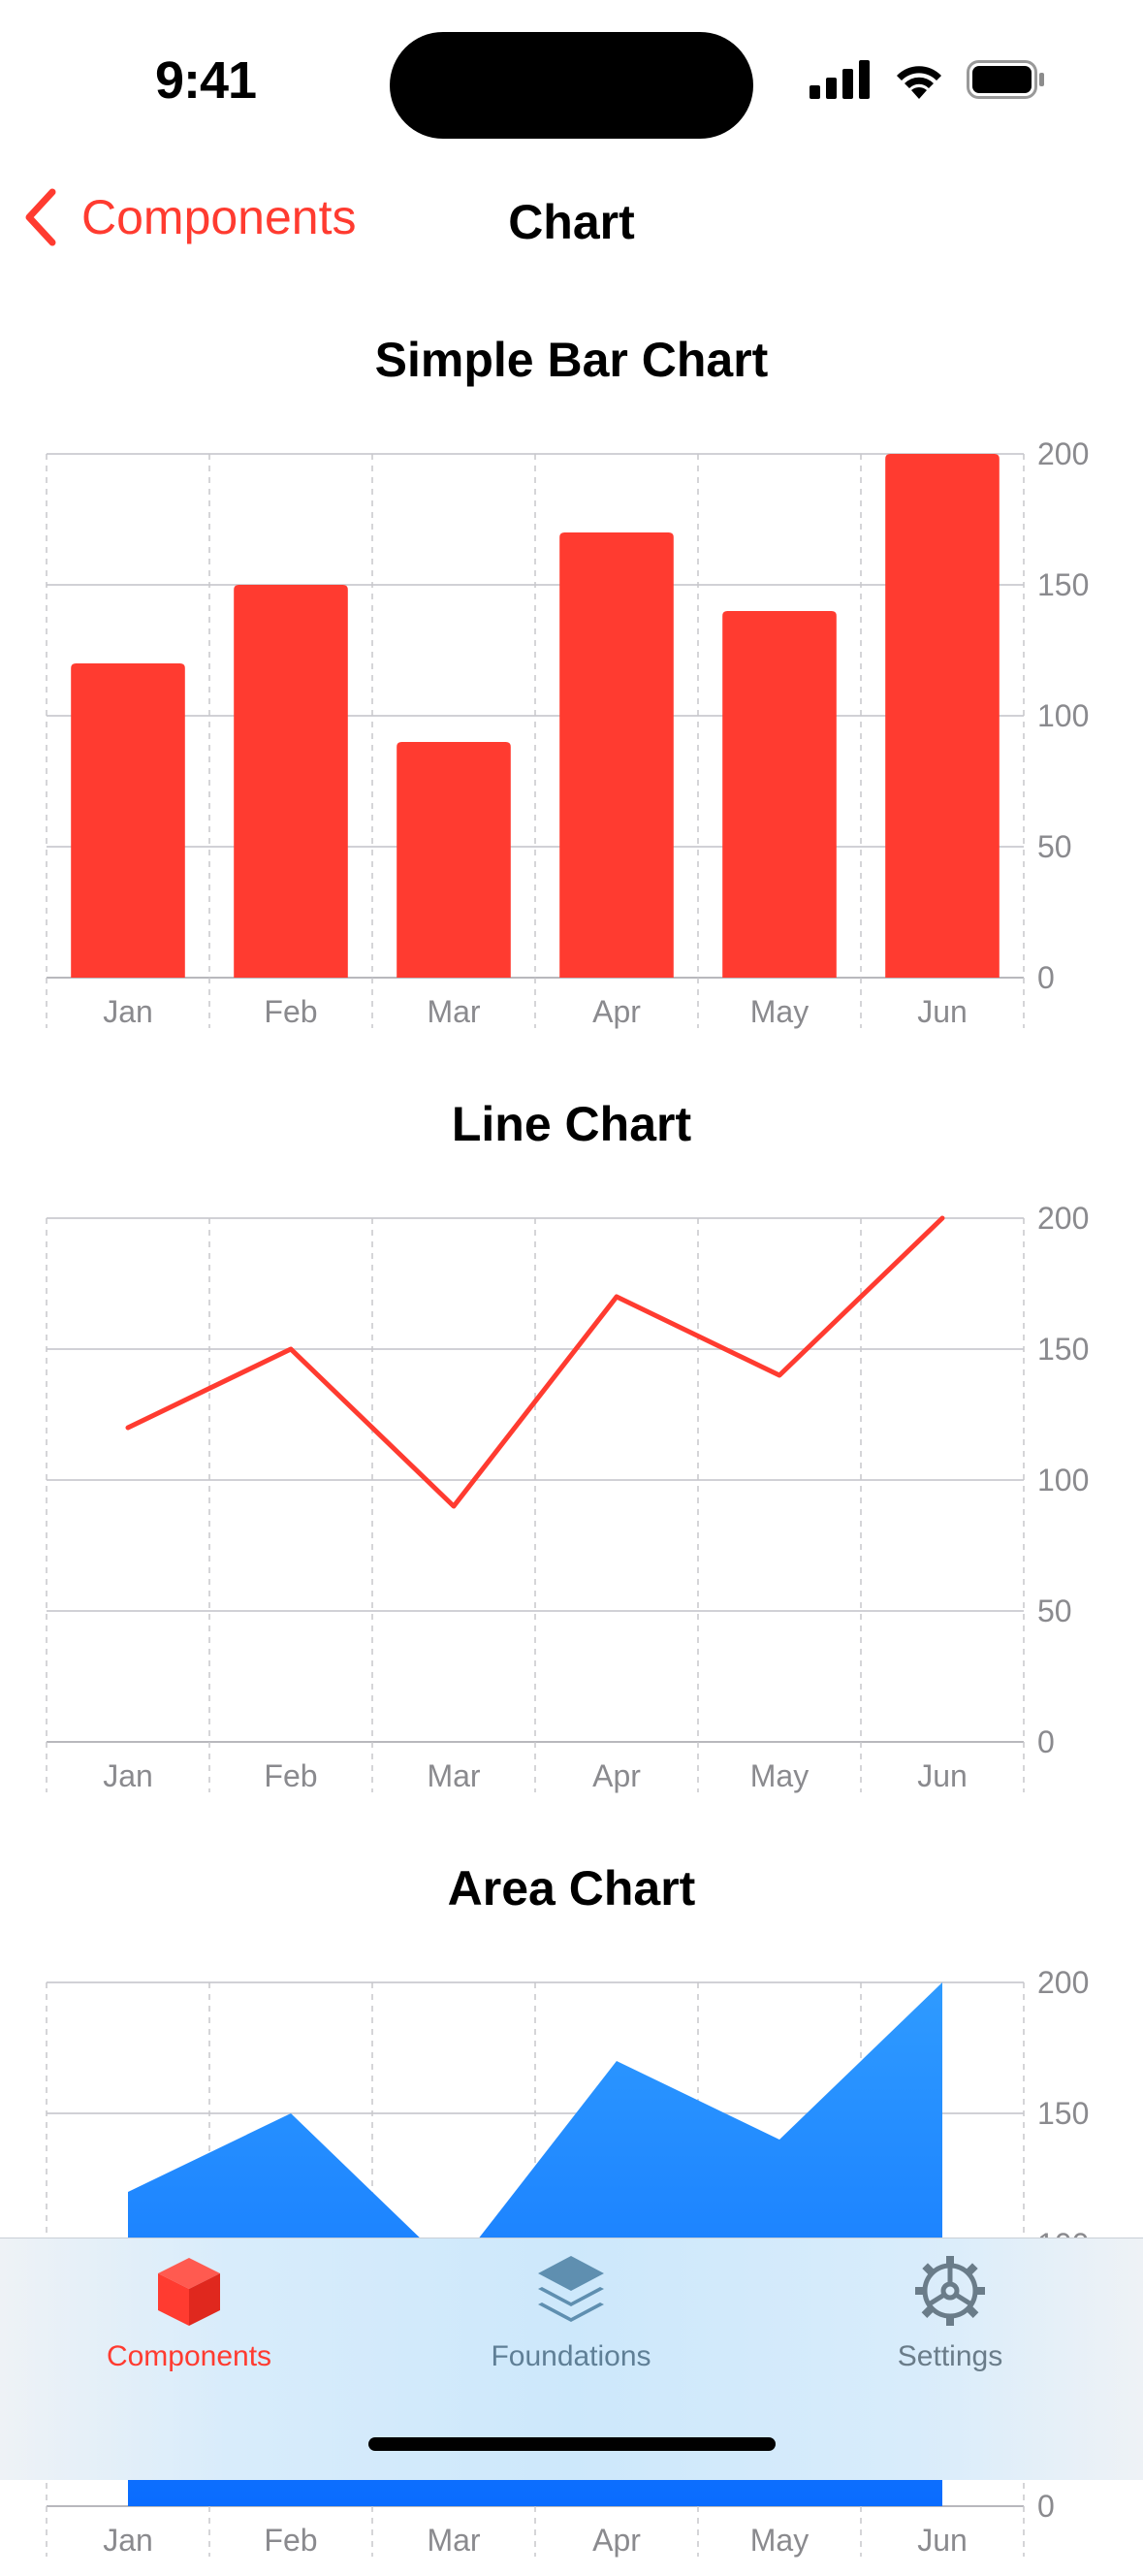 This screenshot has width=1143, height=2576. Describe the element at coordinates (128, 820) in the screenshot. I see `bar-jan` at that location.